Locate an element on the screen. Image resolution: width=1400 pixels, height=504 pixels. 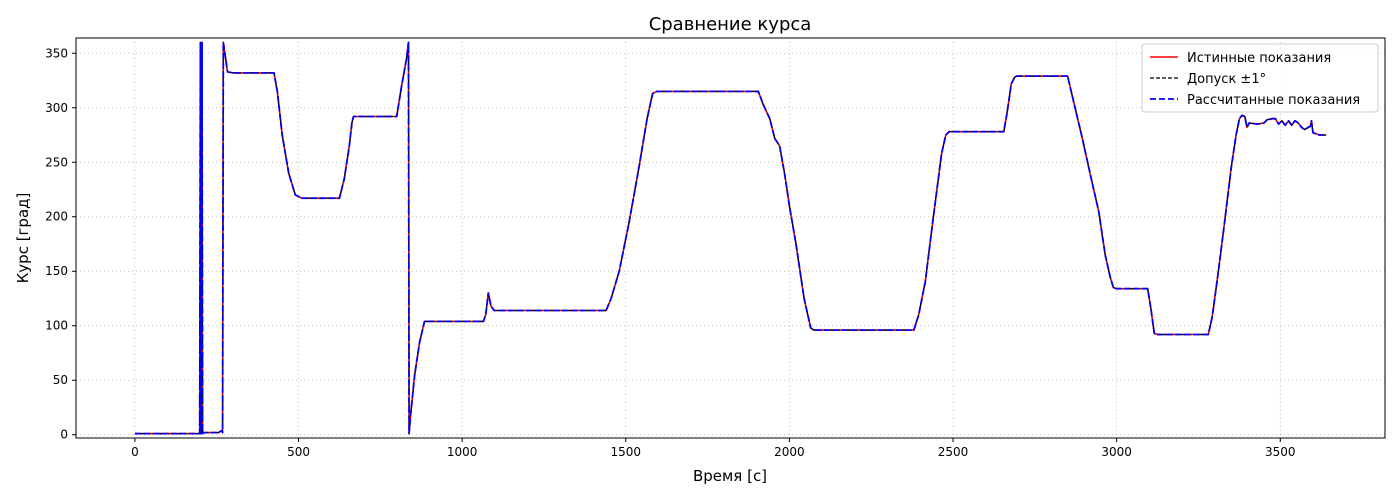
legend-label-calculated: Рассчитанные показания is located at coordinates (1273, 100).